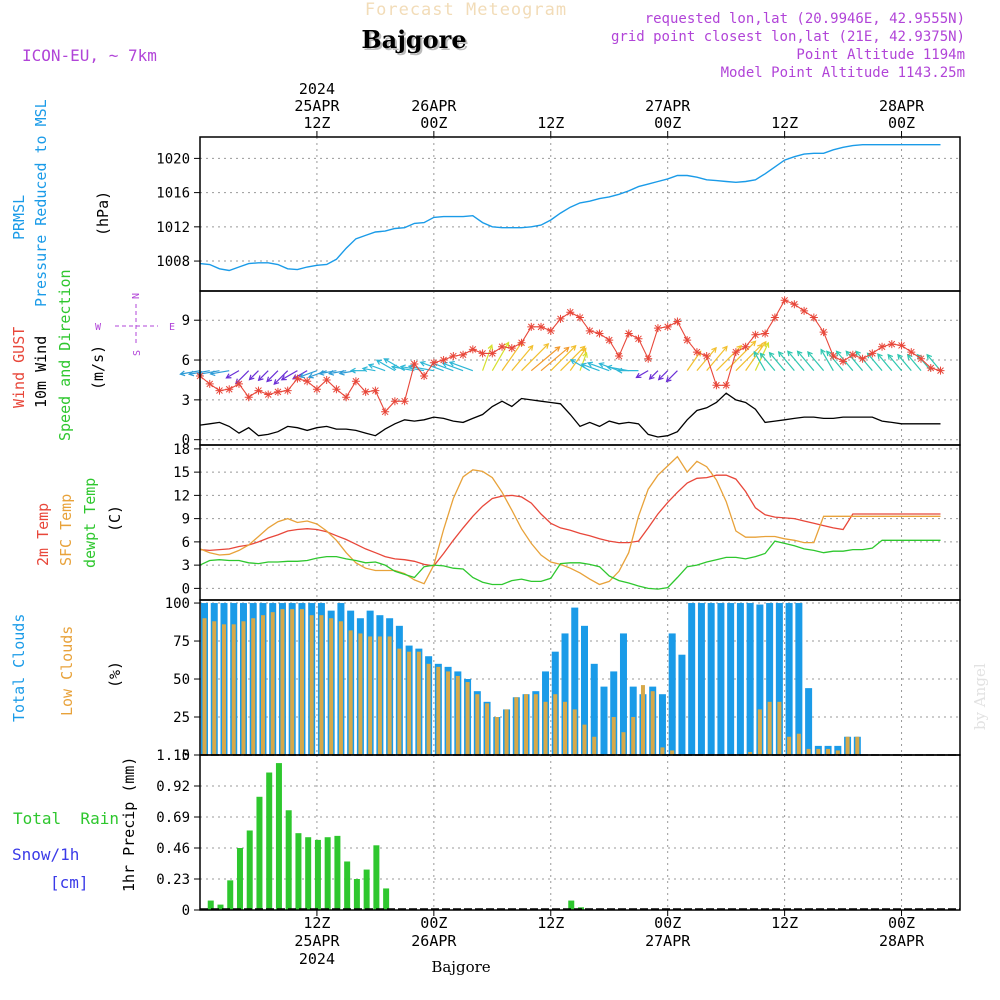 This screenshot has height=1000, width=1000. What do you see at coordinates (466, 10) in the screenshot?
I see `chart-title: Forecast Meteogram` at bounding box center [466, 10].